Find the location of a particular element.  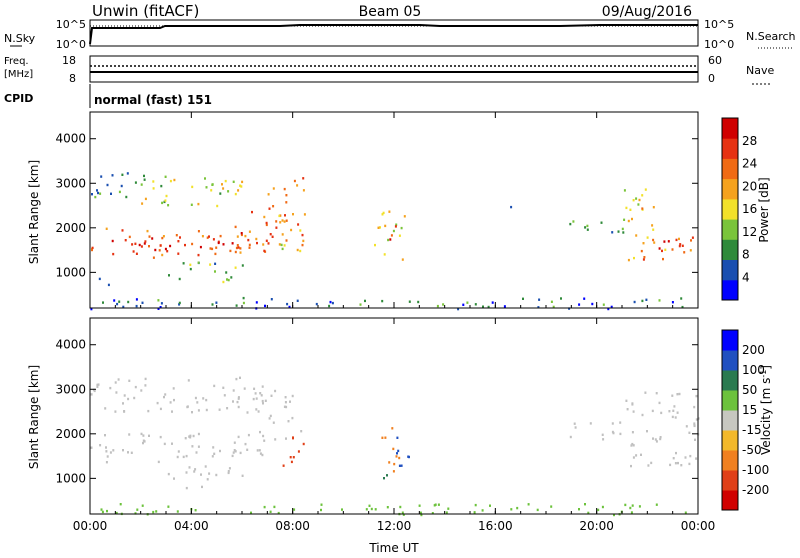

colorbar-tick-label: -50 is located at coordinates (752, 450).